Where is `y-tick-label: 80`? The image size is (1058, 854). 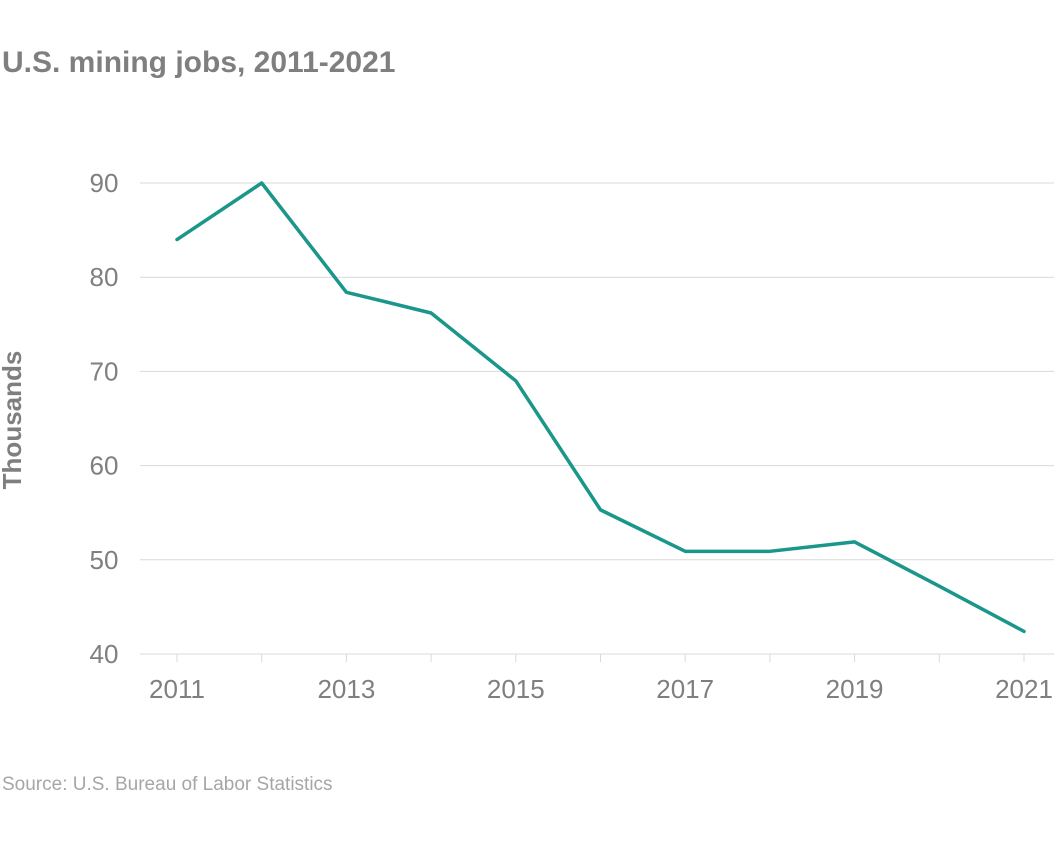 y-tick-label: 80 is located at coordinates (104, 277).